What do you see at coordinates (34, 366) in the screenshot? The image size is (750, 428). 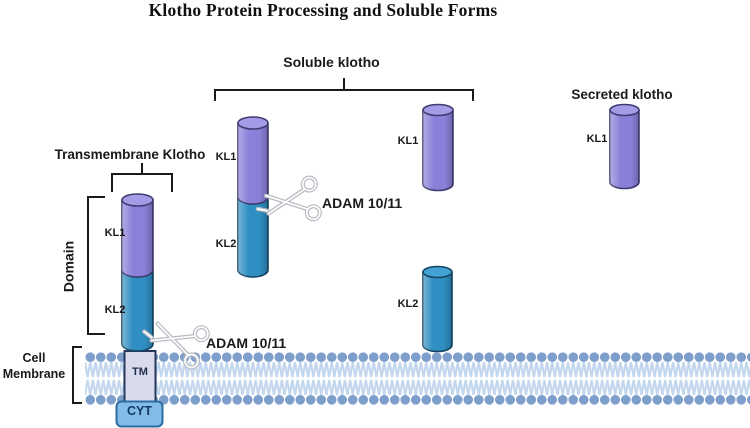 I see `cell-membrane-label: Cell Membrane` at bounding box center [34, 366].